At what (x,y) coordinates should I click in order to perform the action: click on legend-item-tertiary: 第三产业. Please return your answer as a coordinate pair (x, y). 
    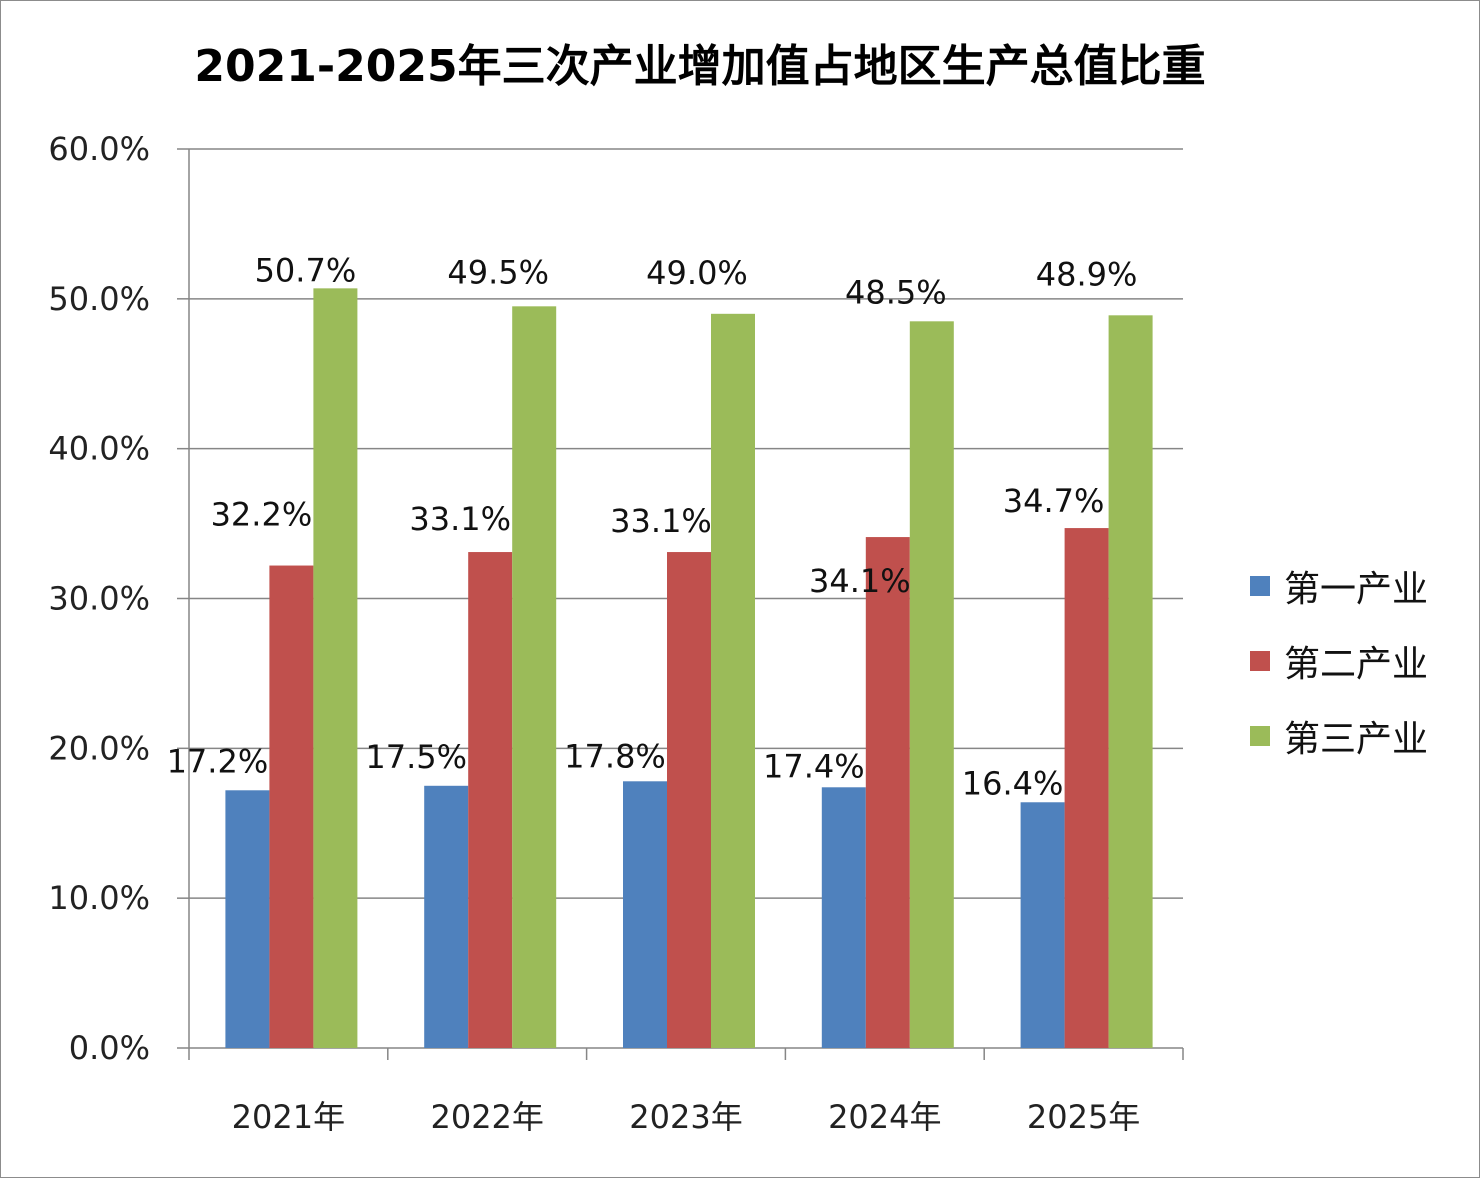
    Looking at the image, I should click on (1360, 735).